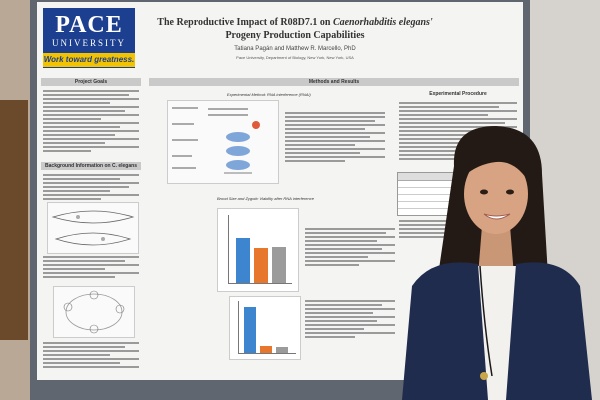 The height and width of the screenshot is (400, 600). What do you see at coordinates (261, 265) in the screenshot?
I see `brood-bar-orange` at bounding box center [261, 265].